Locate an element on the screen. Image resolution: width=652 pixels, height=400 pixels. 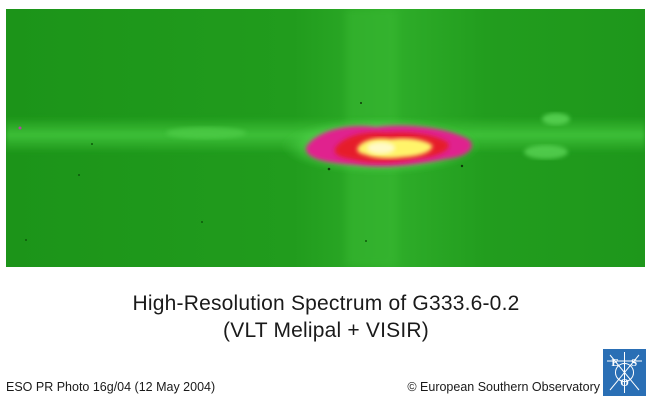
eso-logo-icon: E S O is located at coordinates (624, 372).